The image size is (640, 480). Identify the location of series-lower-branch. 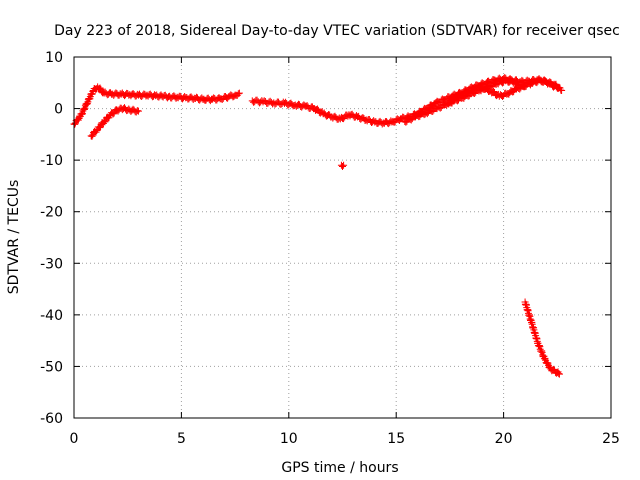
(114, 122).